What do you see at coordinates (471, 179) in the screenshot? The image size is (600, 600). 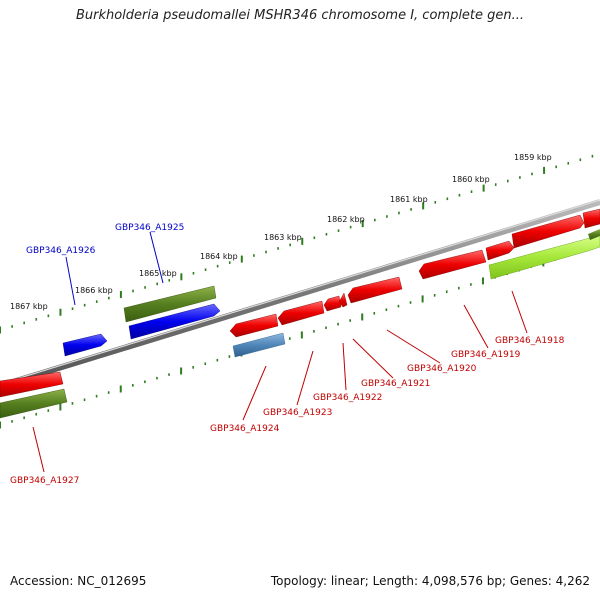 I see `kbp-label: 1860 kbp` at bounding box center [471, 179].